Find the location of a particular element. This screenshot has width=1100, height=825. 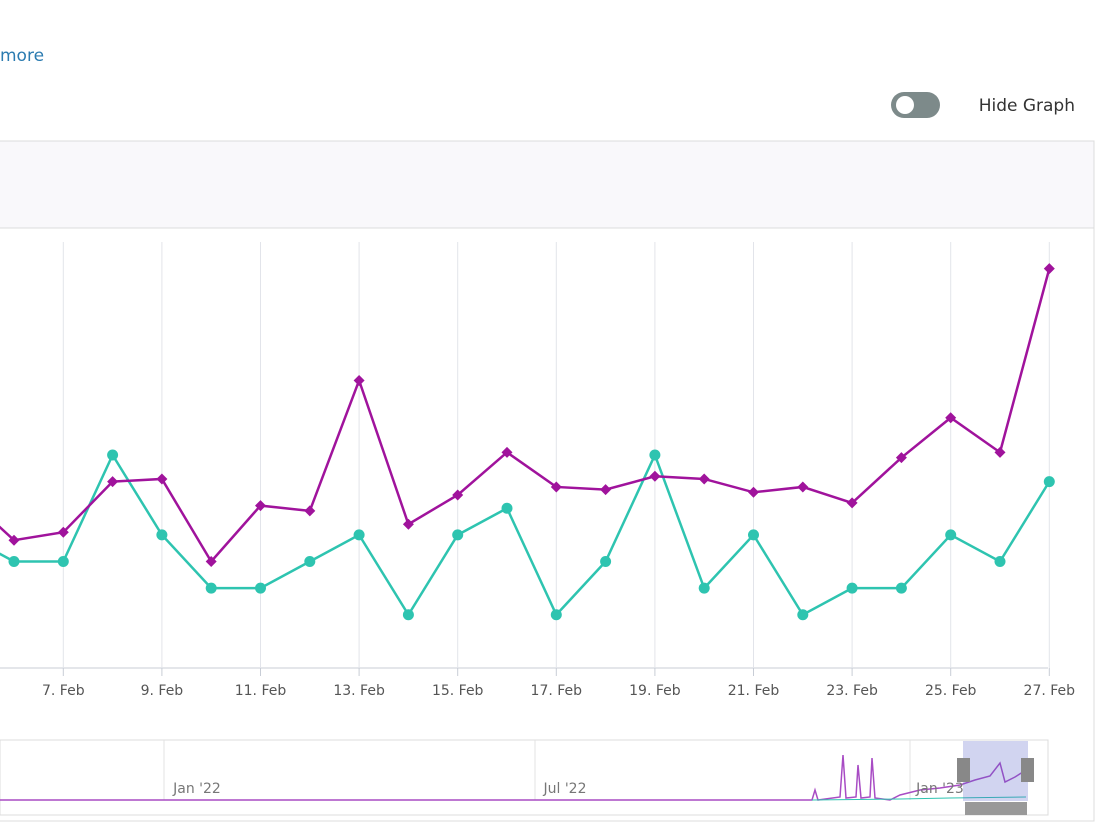

panel-header is located at coordinates (547, 184).